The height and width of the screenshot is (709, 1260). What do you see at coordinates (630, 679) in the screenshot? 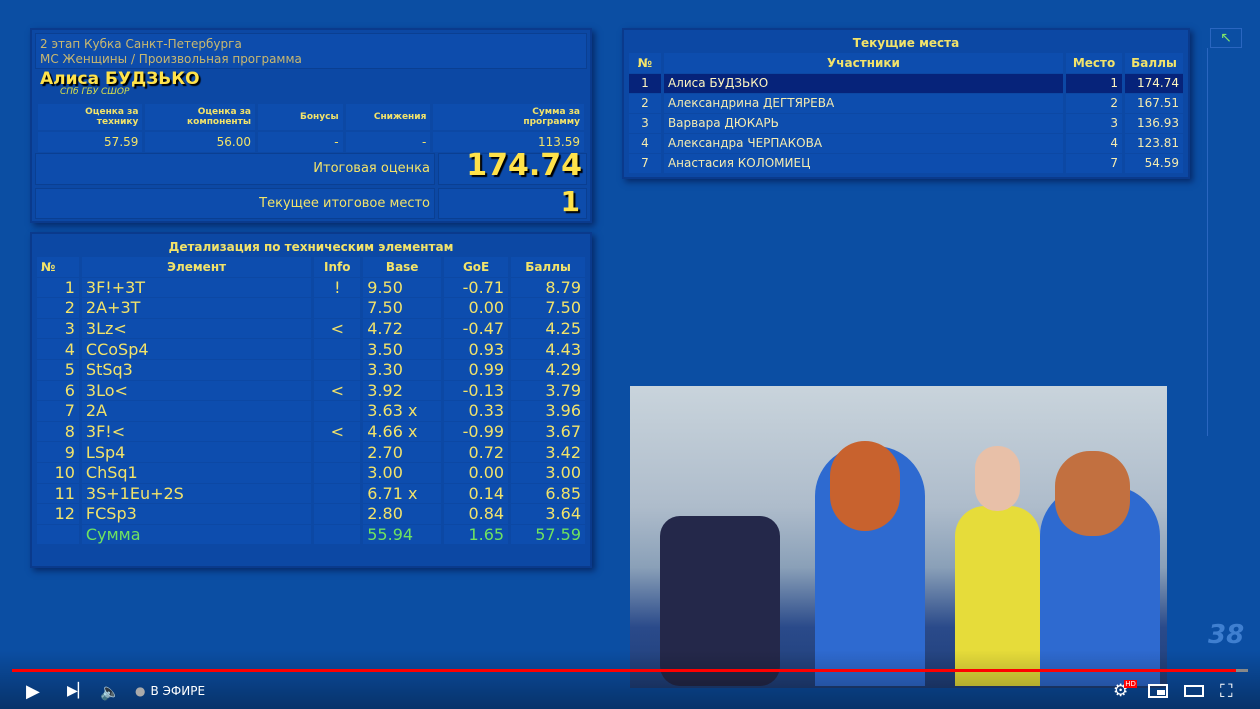
I see `player-gradient` at bounding box center [630, 679].